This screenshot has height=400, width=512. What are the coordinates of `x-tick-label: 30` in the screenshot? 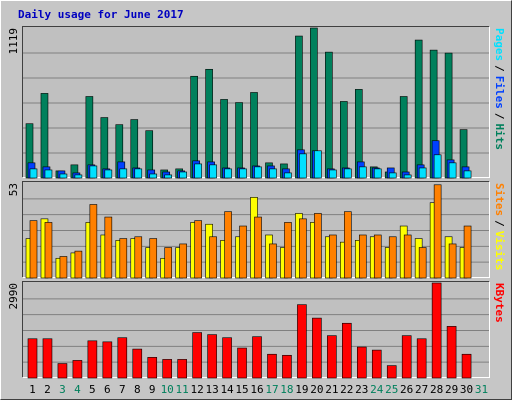 It's located at (466, 389).